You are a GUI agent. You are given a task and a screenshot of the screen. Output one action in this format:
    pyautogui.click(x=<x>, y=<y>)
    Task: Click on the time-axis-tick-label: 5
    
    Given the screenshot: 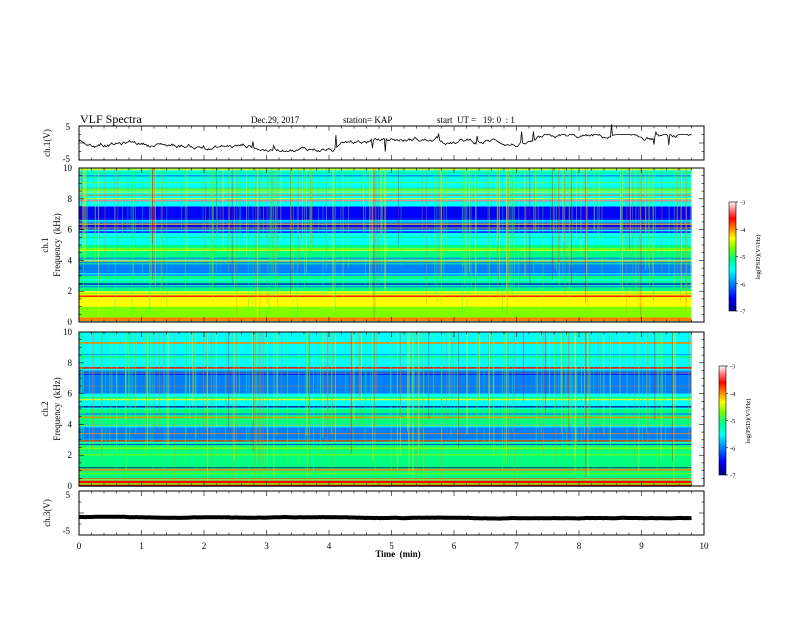 What is the action you would take?
    pyautogui.click(x=391, y=546)
    